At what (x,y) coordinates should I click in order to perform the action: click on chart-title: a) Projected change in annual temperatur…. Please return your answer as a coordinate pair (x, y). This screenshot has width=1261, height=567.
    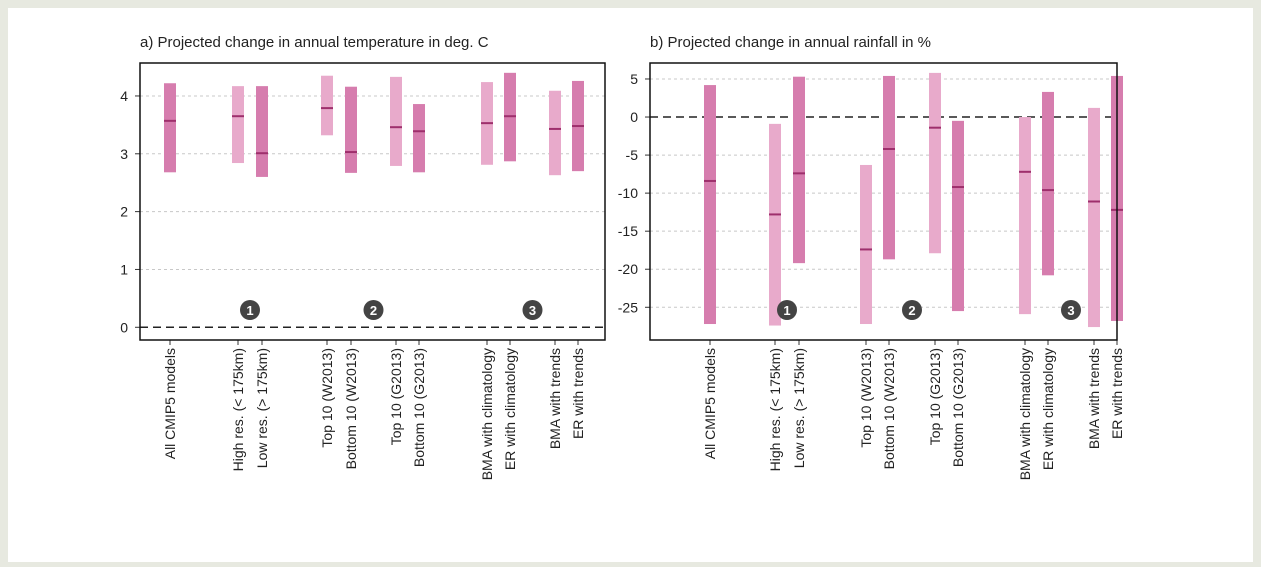
    Looking at the image, I should click on (314, 42).